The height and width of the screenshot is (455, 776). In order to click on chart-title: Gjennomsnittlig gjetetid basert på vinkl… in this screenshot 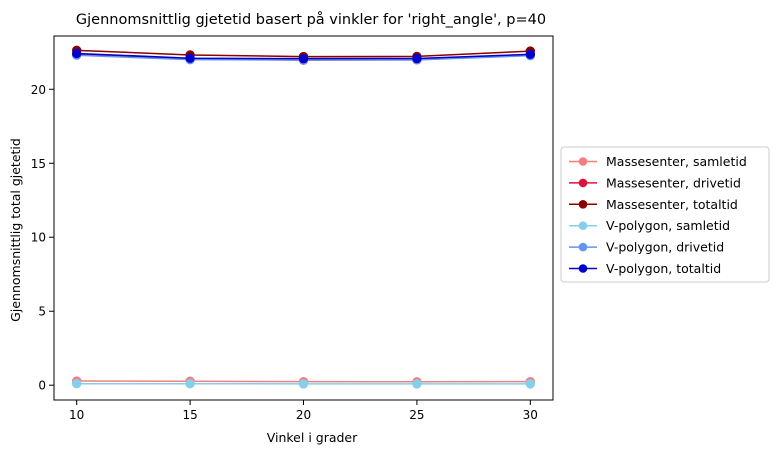, I will do `click(311, 19)`.